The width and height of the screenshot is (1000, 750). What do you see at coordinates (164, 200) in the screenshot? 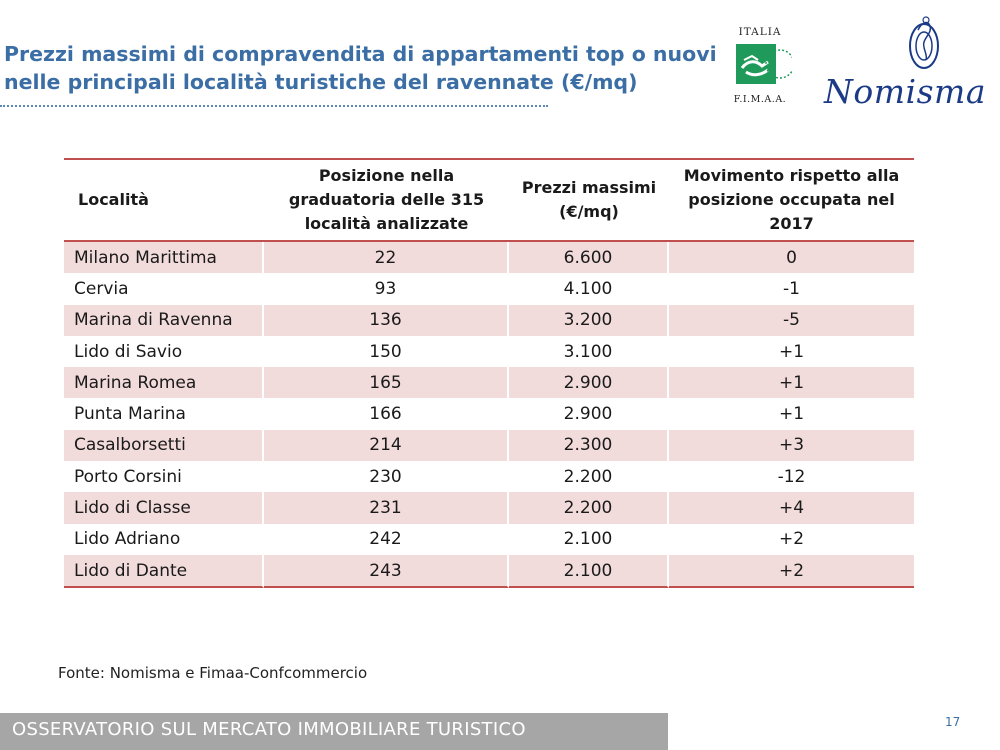
I see `header-localita: Località` at bounding box center [164, 200].